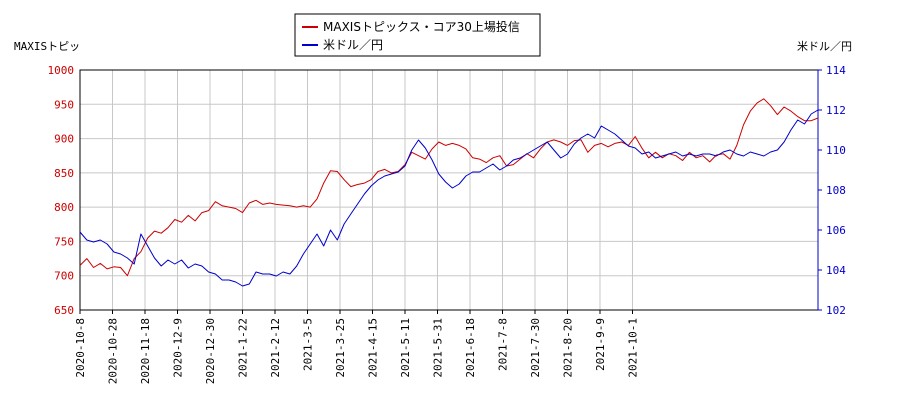  Describe the element at coordinates (47, 46) in the screenshot. I see `left-axis-label: MAXISトピッ` at that location.